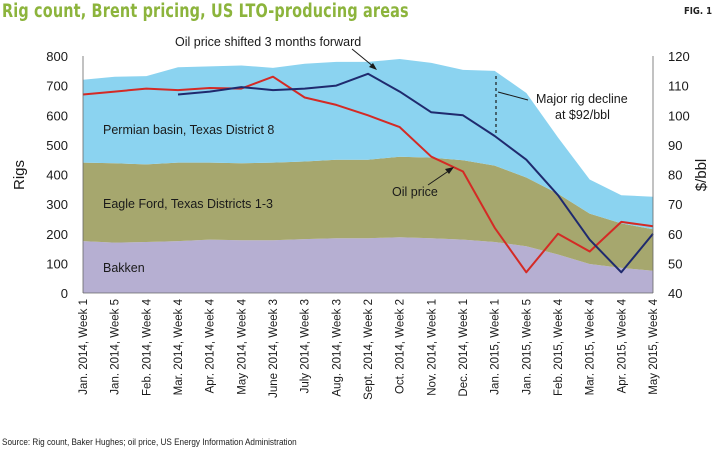 The image size is (720, 451). I want to click on rig-decline-annotation-line2: at $92/bbl, so click(582, 115).